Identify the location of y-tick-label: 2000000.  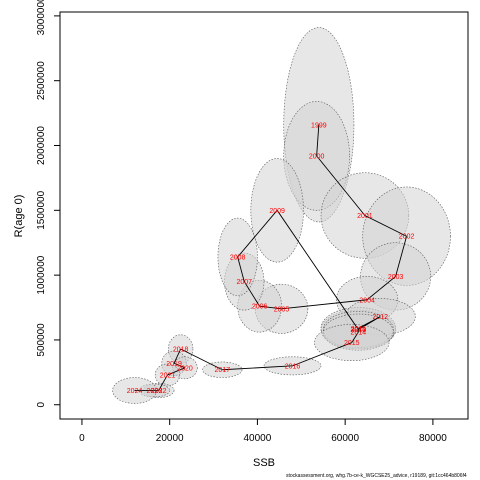
(41, 145).